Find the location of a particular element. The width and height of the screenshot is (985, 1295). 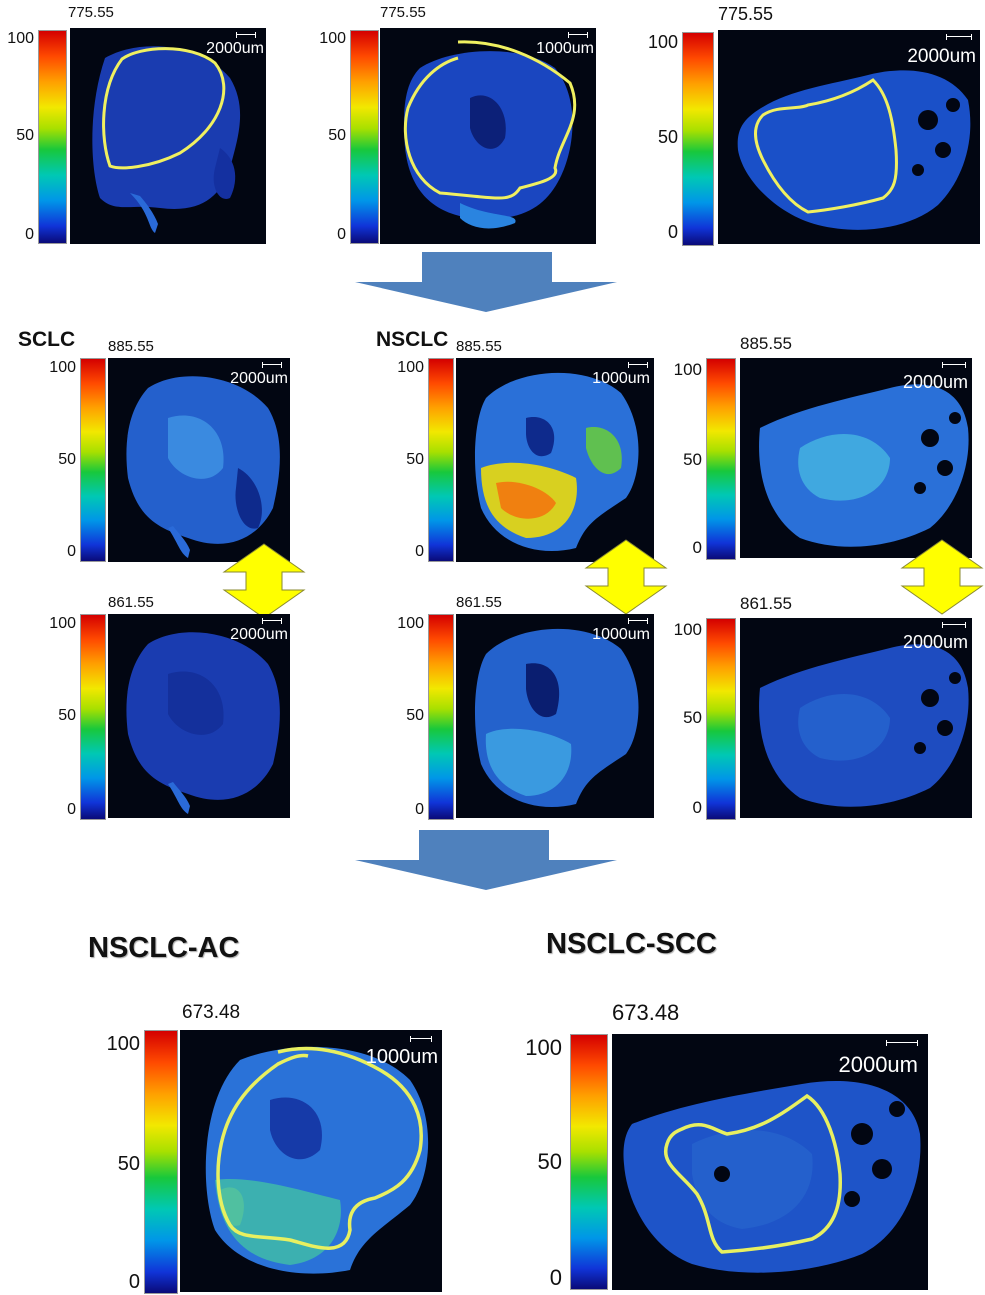

group-label-sclc: SCLC is located at coordinates (47, 339).